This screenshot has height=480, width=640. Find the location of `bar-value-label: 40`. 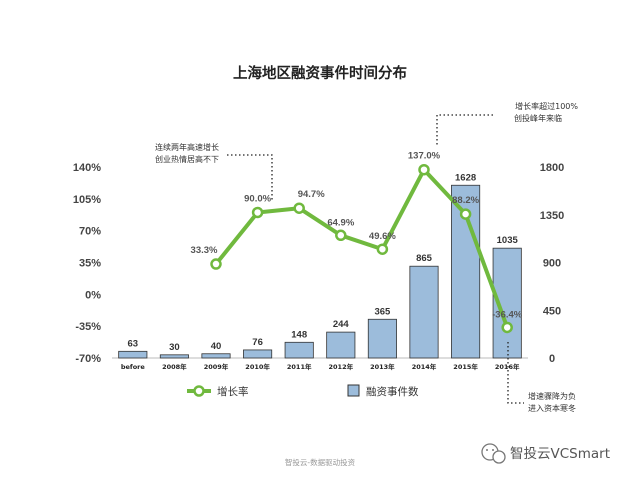

bar-value-label: 40 is located at coordinates (216, 346).